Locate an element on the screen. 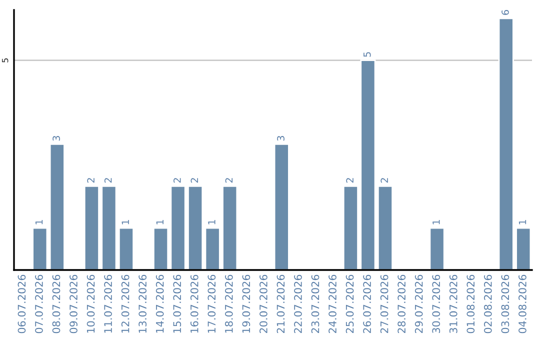 The image size is (540, 340). x-tick-label: 01.08.2026 is located at coordinates (470, 304).